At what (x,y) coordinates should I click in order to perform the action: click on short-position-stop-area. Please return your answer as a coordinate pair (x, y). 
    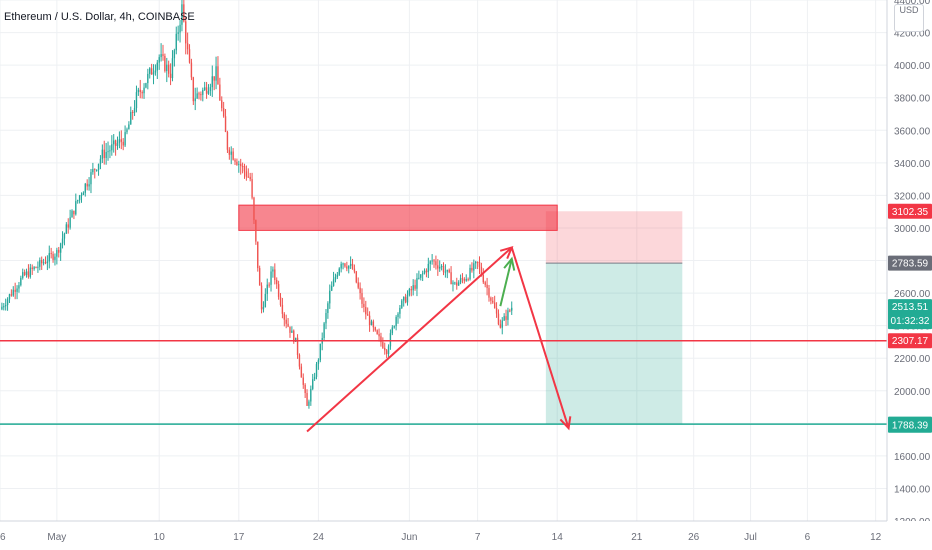
    Looking at the image, I should click on (614, 237).